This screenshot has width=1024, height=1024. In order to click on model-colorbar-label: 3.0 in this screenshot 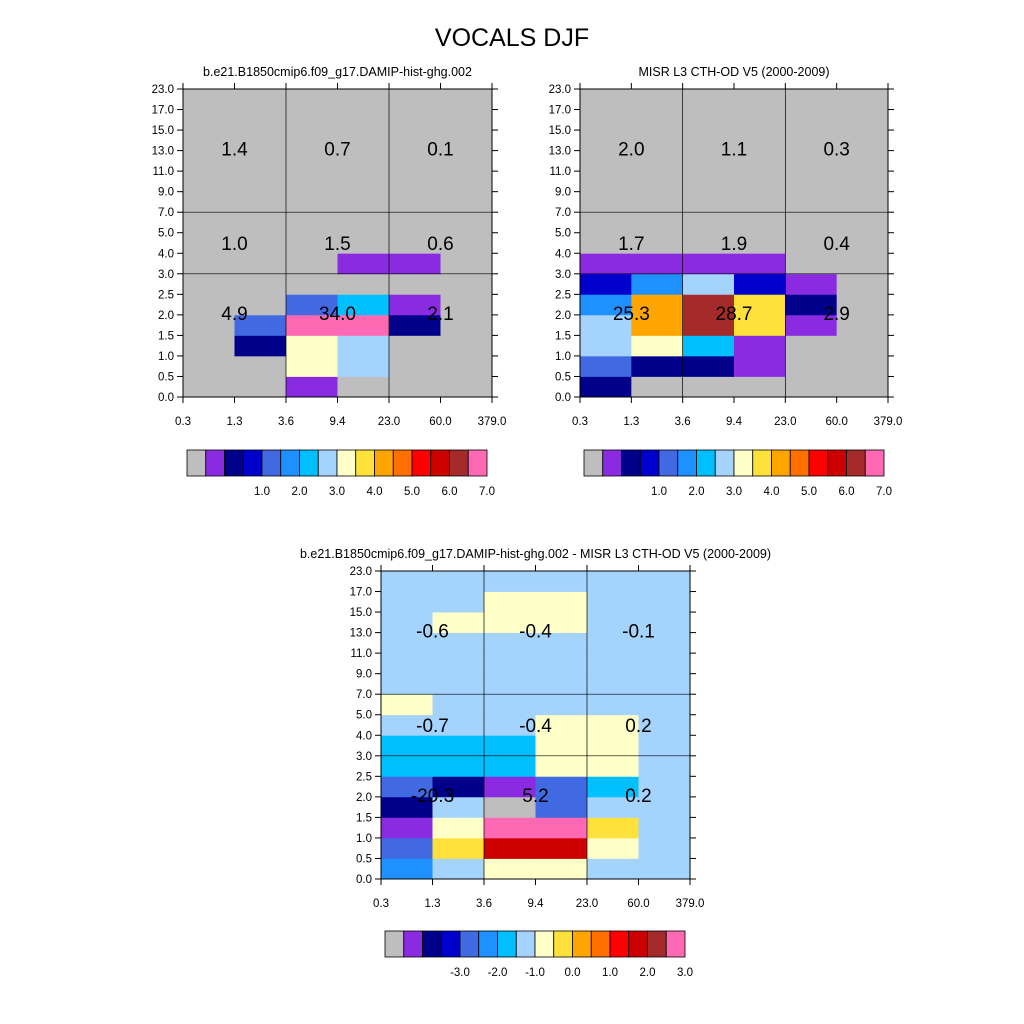, I will do `click(337, 492)`.